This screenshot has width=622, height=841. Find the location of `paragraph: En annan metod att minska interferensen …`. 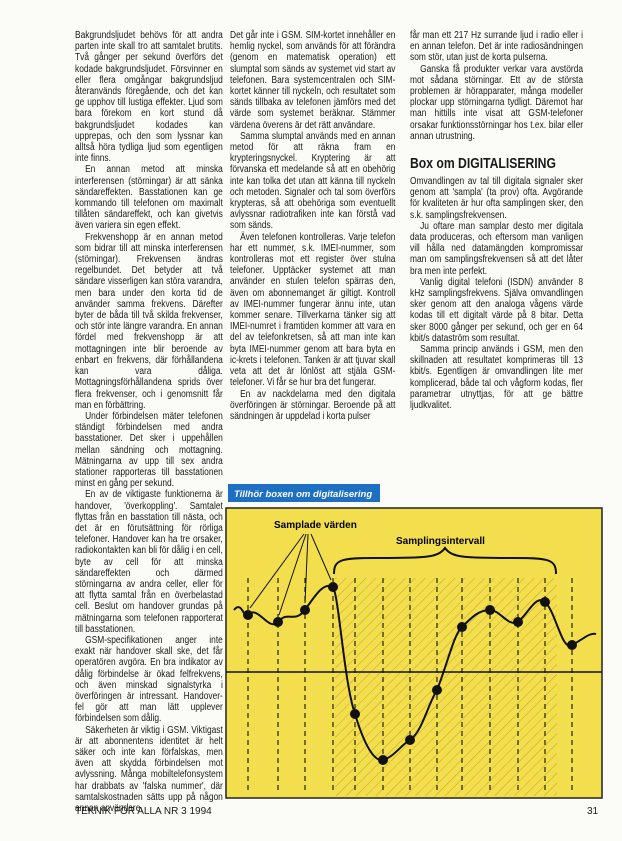

paragraph: En annan metod att minska interferensen … is located at coordinates (149, 198).